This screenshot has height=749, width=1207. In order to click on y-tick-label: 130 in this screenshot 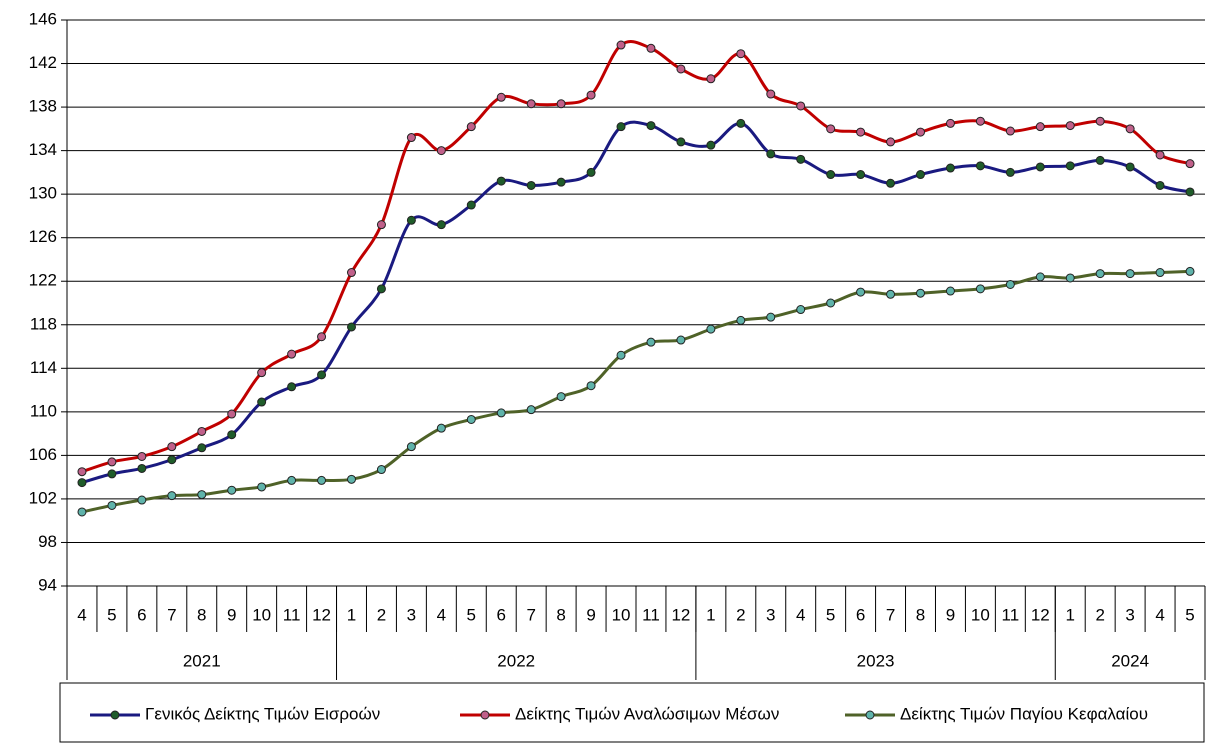, I will do `click(43, 193)`.